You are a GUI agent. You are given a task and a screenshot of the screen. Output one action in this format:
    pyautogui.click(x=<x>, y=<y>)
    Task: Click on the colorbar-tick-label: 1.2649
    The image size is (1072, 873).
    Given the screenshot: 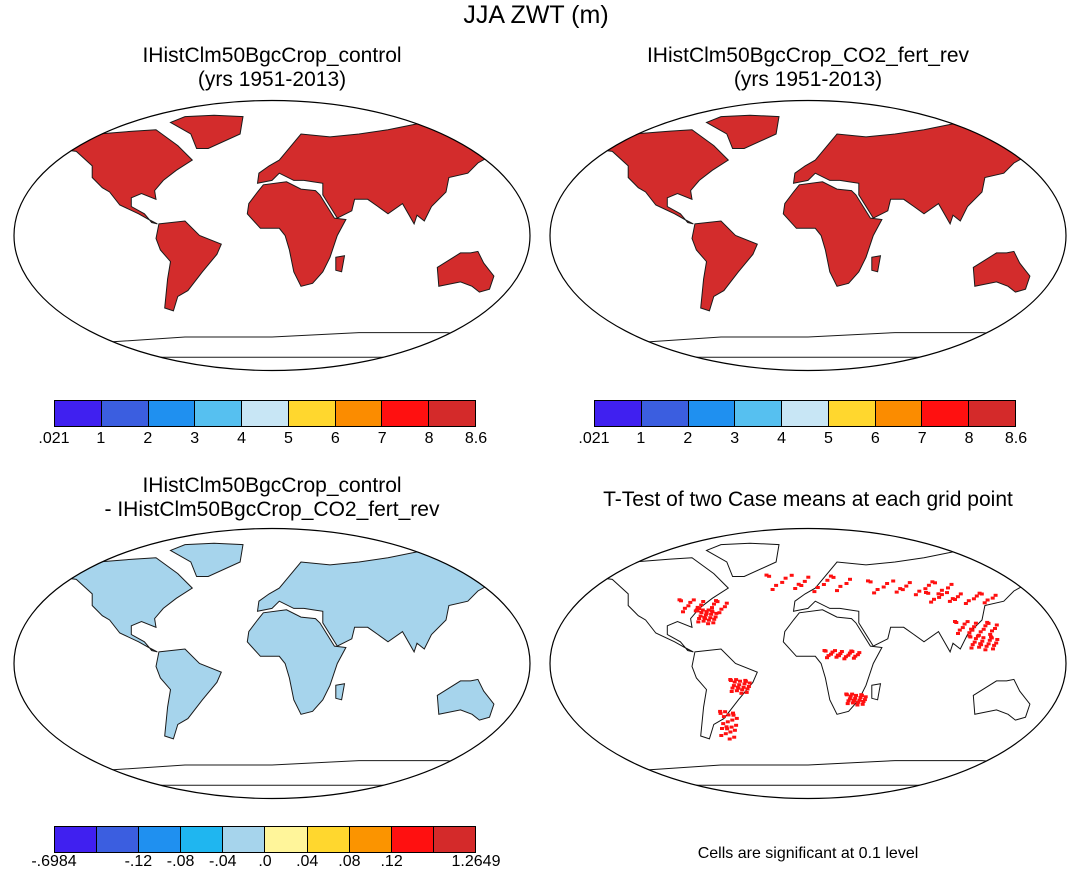 What is the action you would take?
    pyautogui.click(x=476, y=861)
    